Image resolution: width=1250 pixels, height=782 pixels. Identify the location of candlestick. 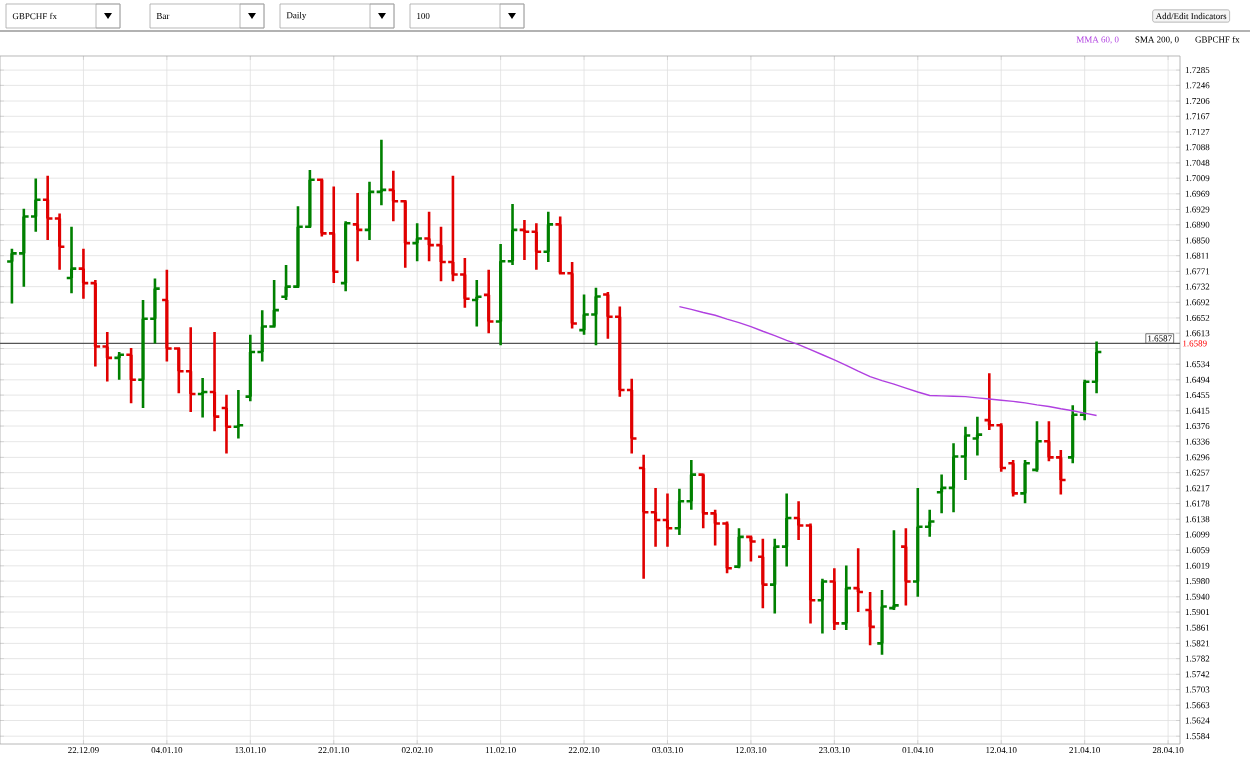
(1025, 481).